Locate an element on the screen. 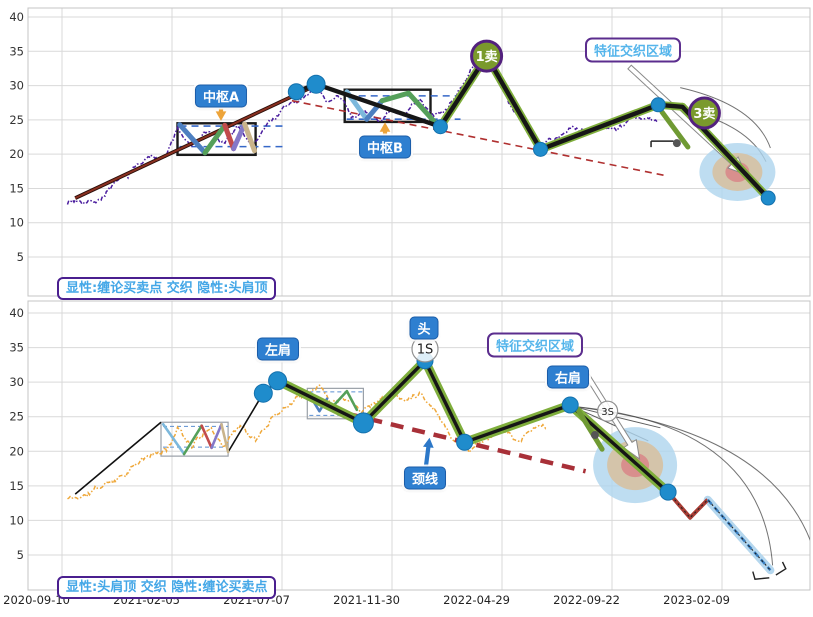 The image size is (813, 617). dotted-core is located at coordinates (719, 531).